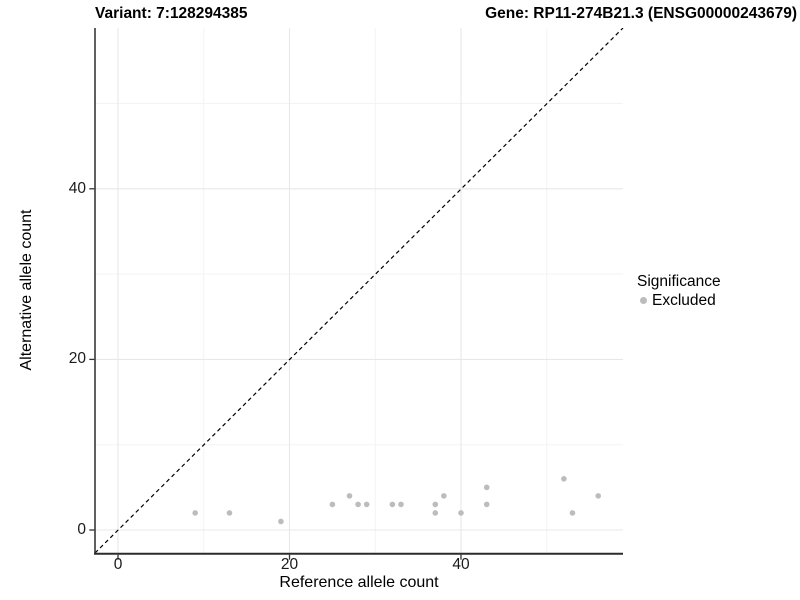 This screenshot has width=800, height=600. What do you see at coordinates (679, 291) in the screenshot?
I see `legend: Significance Excluded` at bounding box center [679, 291].